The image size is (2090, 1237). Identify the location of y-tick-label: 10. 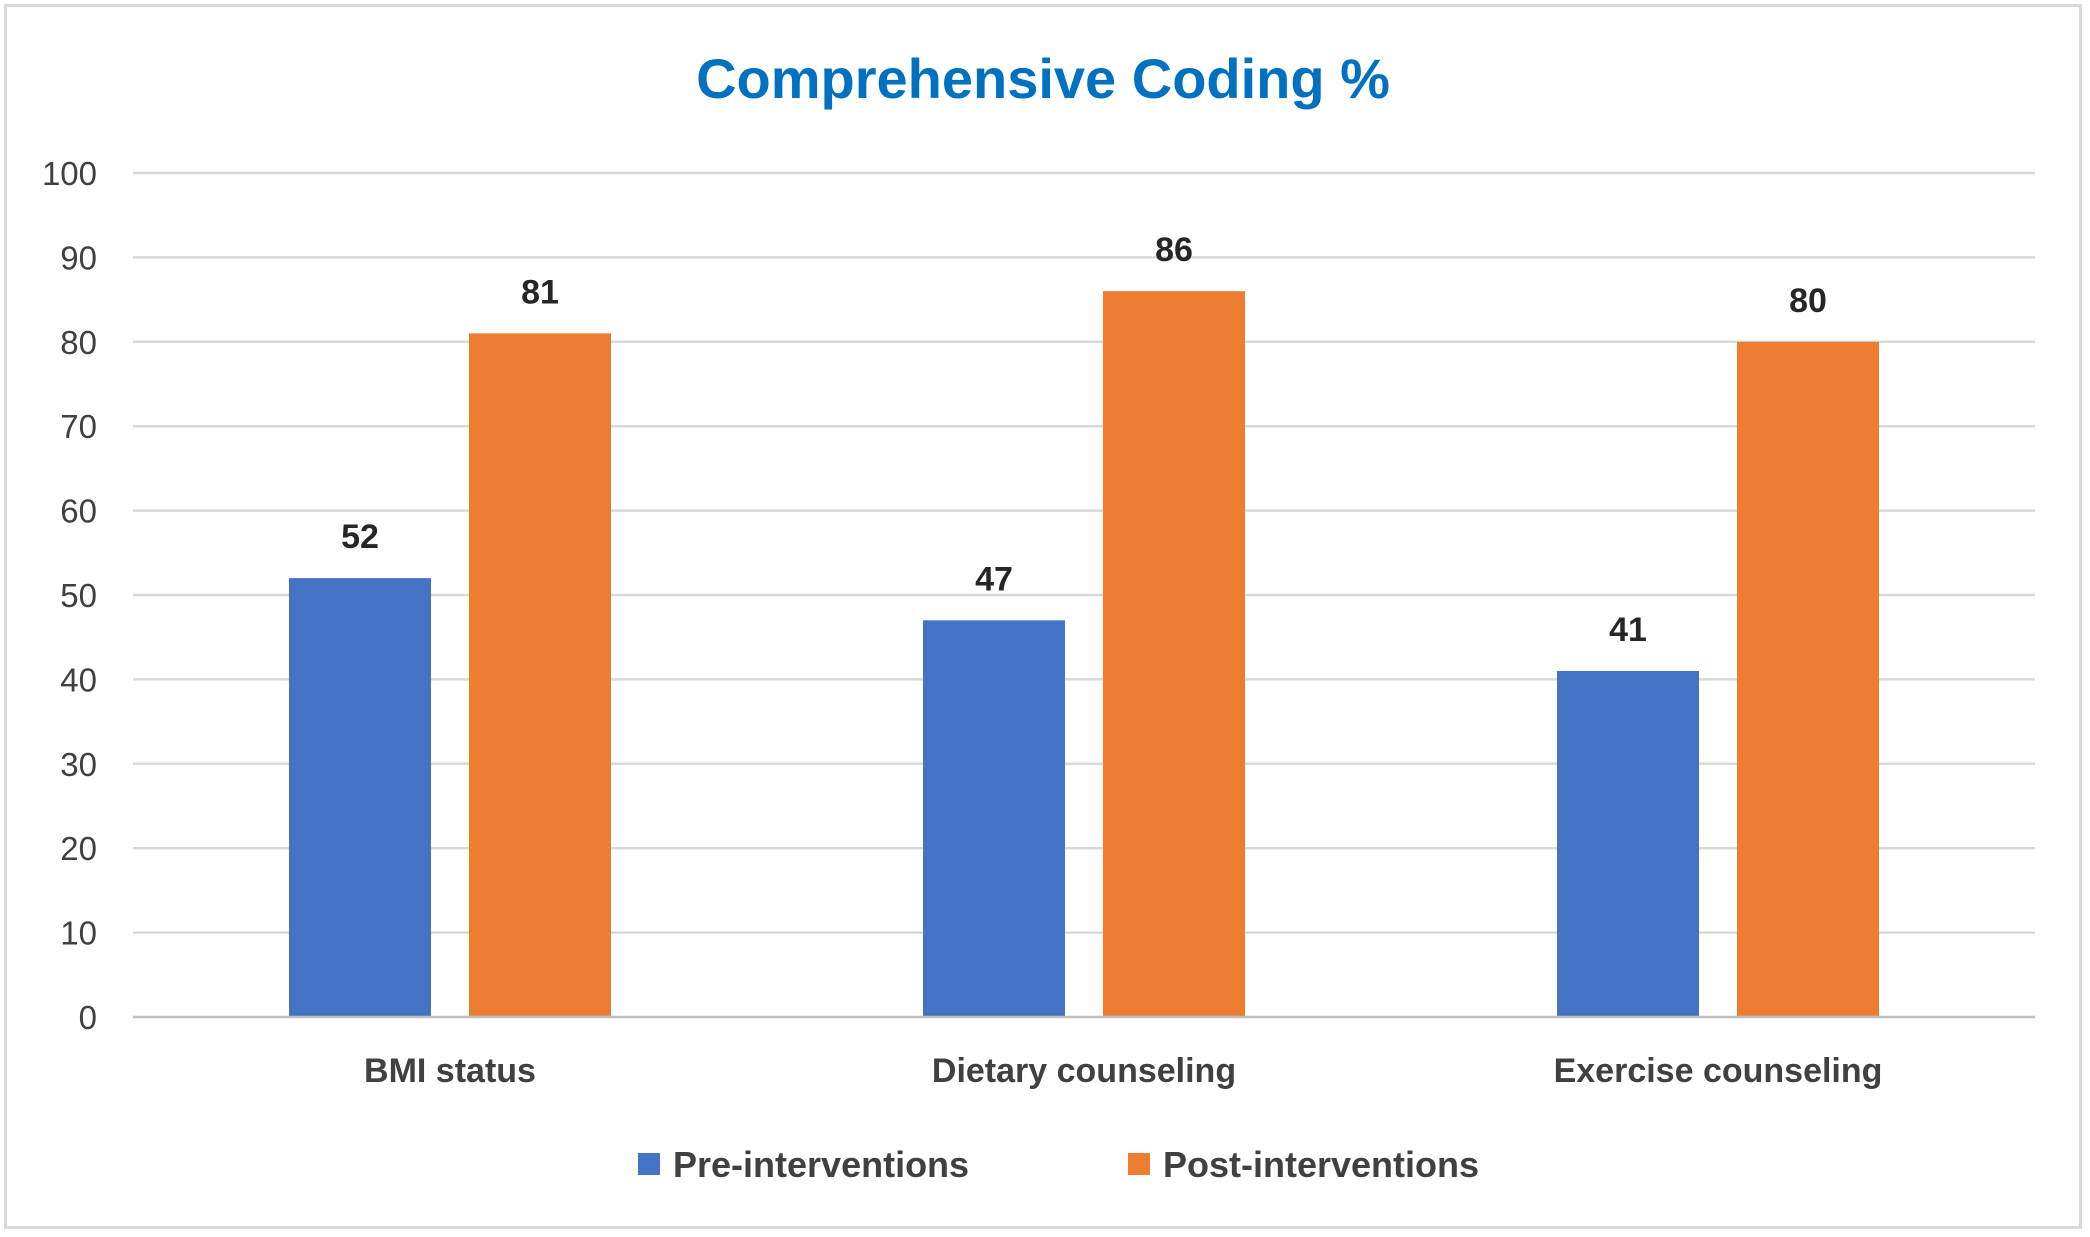
(78, 933).